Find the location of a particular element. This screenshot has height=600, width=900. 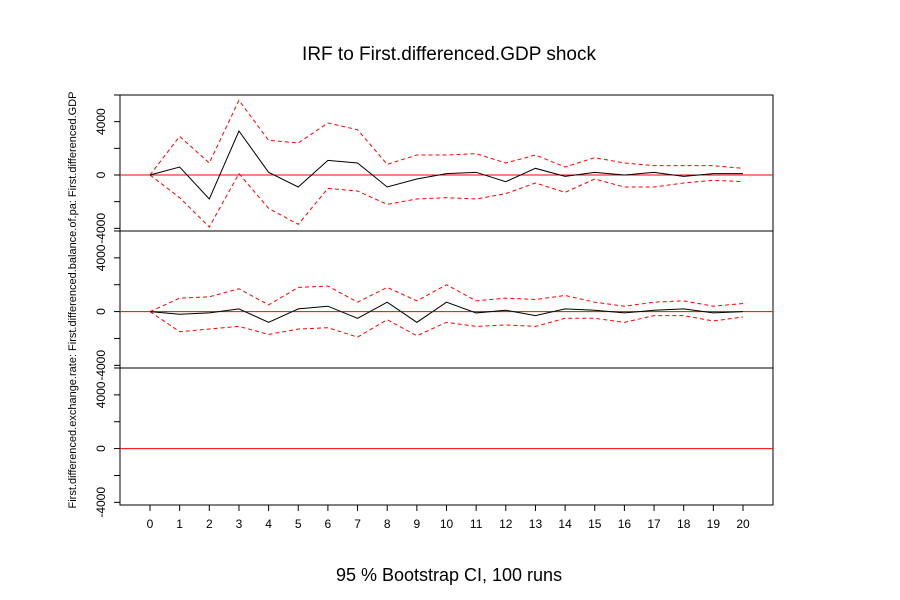

x-tick-label: 14 is located at coordinates (565, 524).